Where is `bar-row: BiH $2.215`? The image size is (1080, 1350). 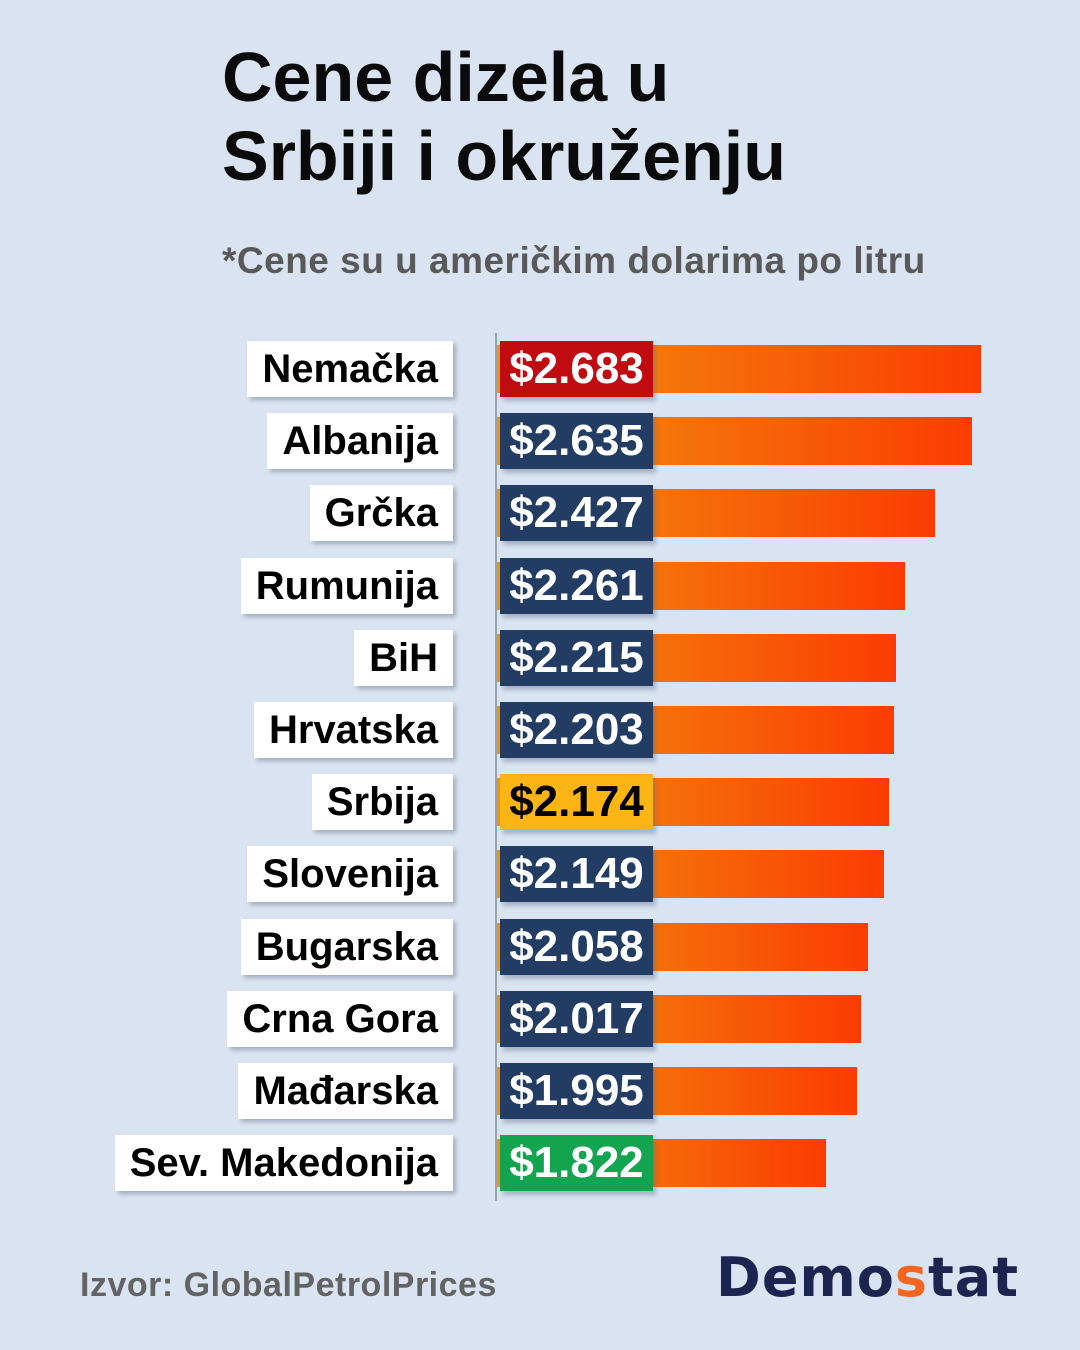 bar-row: BiH $2.215 is located at coordinates (540, 658).